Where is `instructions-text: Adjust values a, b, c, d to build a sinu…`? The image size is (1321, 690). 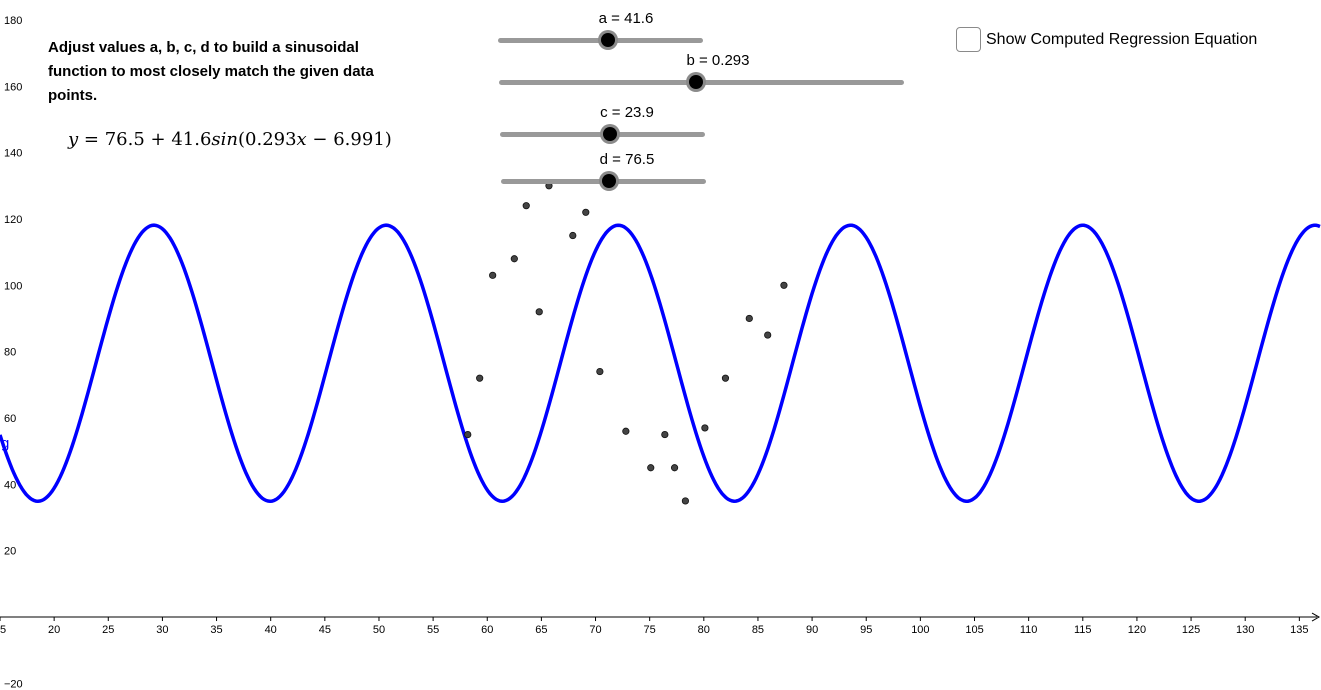
instructions-text: Adjust values a, b, c, d to build a sinu… is located at coordinates (211, 71).